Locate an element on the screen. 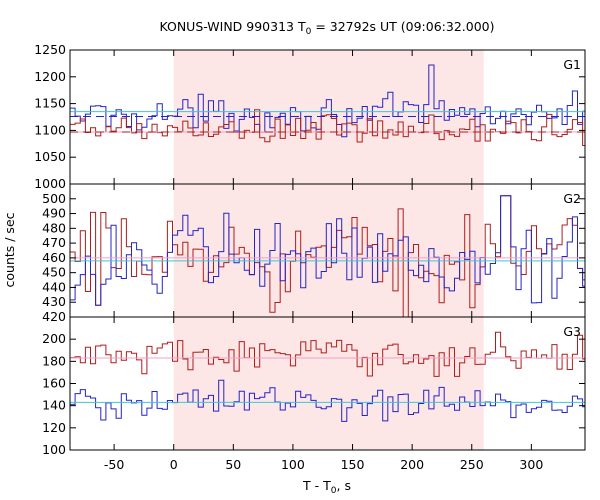  y-axis-label: counts / sec is located at coordinates (9, 249).